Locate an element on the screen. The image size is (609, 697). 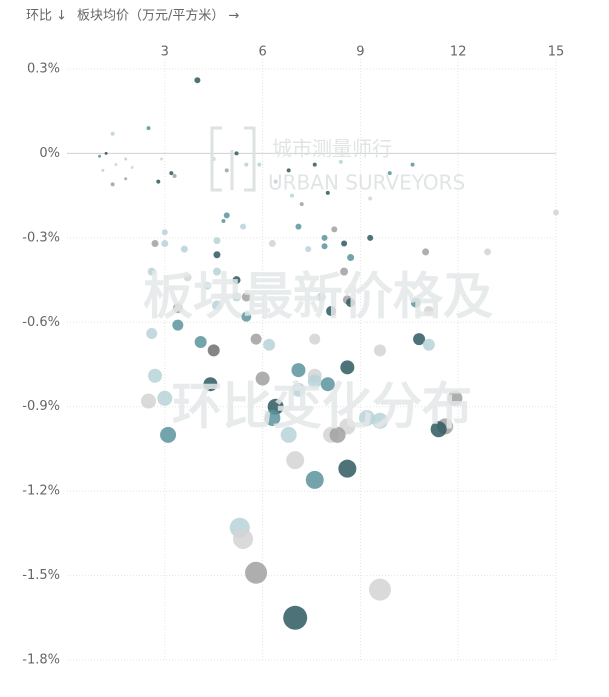
y-axis-label: 环比 ↓ is located at coordinates (46, 16).